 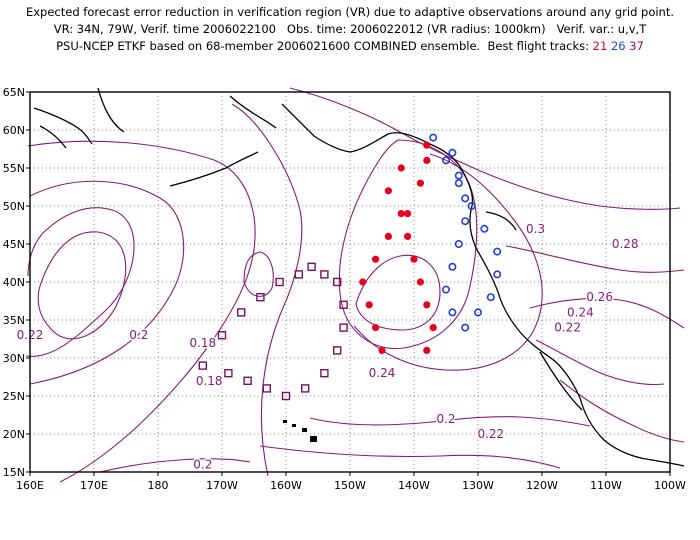 I want to click on y-tick-label: 20N, so click(x=14, y=434).